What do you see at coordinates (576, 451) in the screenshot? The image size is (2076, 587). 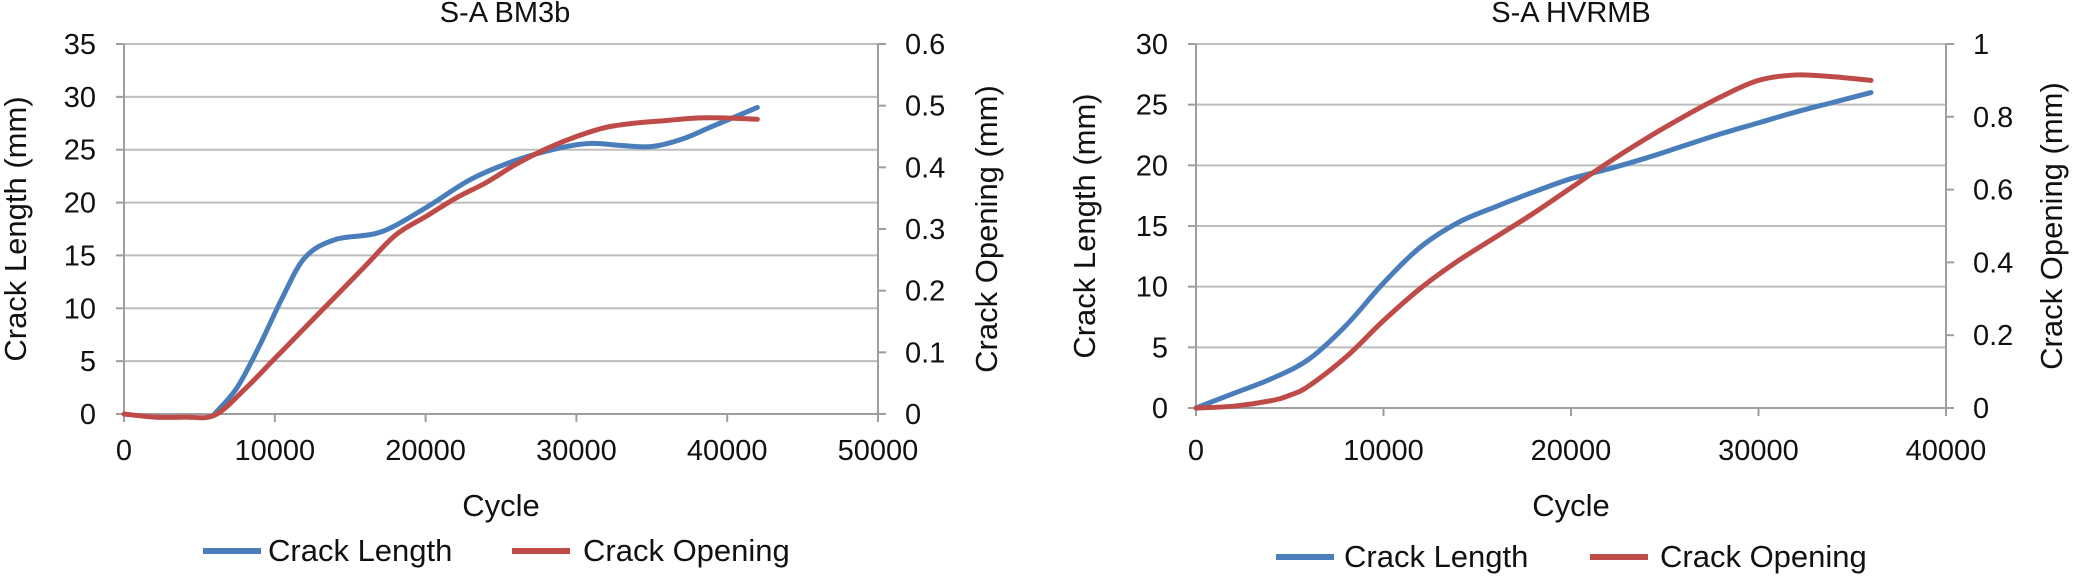 I see `chart1-x-tick-label: 30000` at bounding box center [576, 451].